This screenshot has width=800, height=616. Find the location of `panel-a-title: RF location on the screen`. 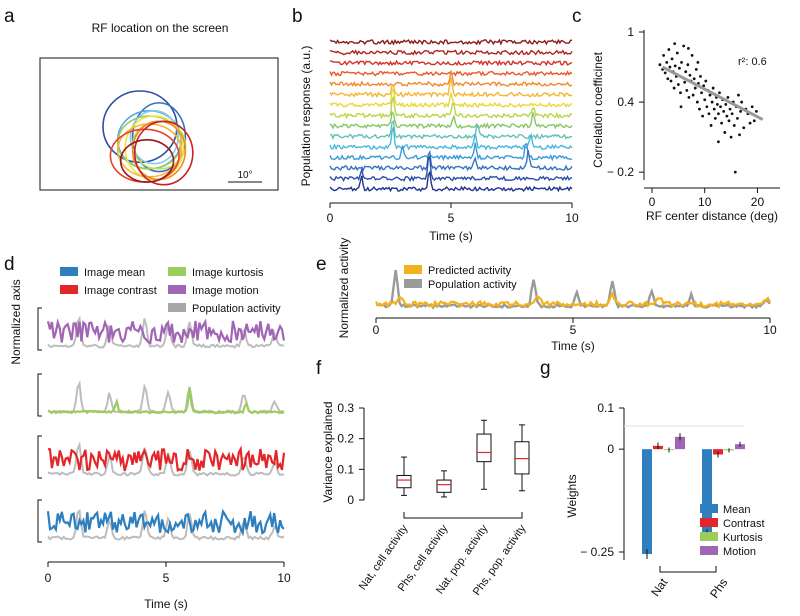

panel-a-title: RF location on the screen is located at coordinates (160, 28).